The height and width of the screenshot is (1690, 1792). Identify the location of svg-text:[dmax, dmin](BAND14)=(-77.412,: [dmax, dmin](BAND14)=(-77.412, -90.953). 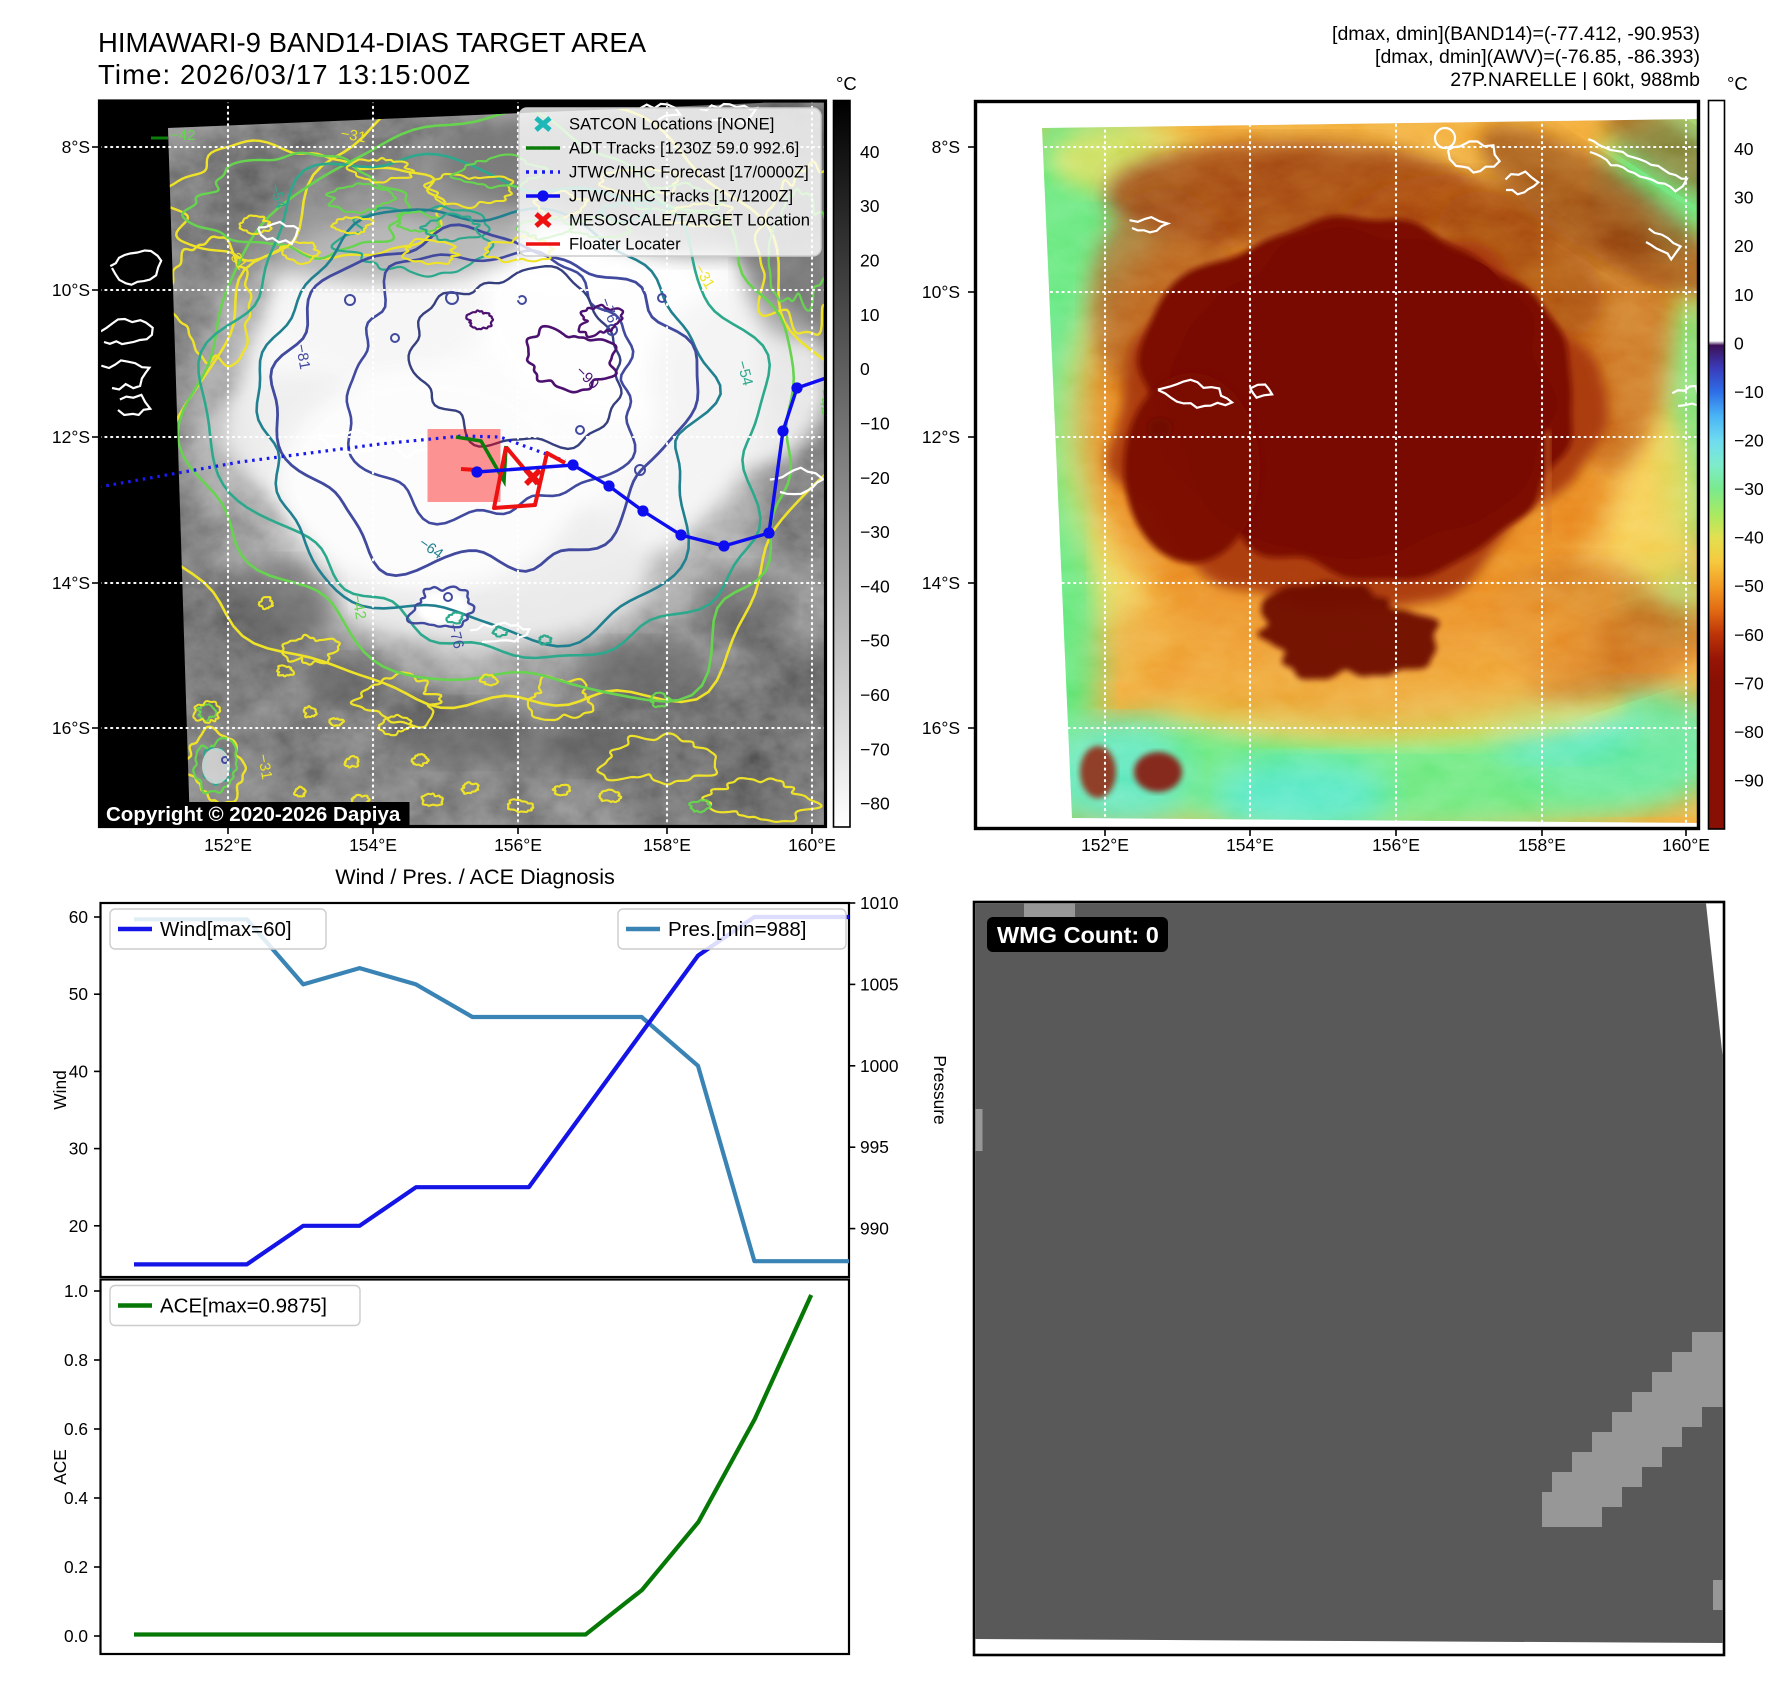
(1516, 34).